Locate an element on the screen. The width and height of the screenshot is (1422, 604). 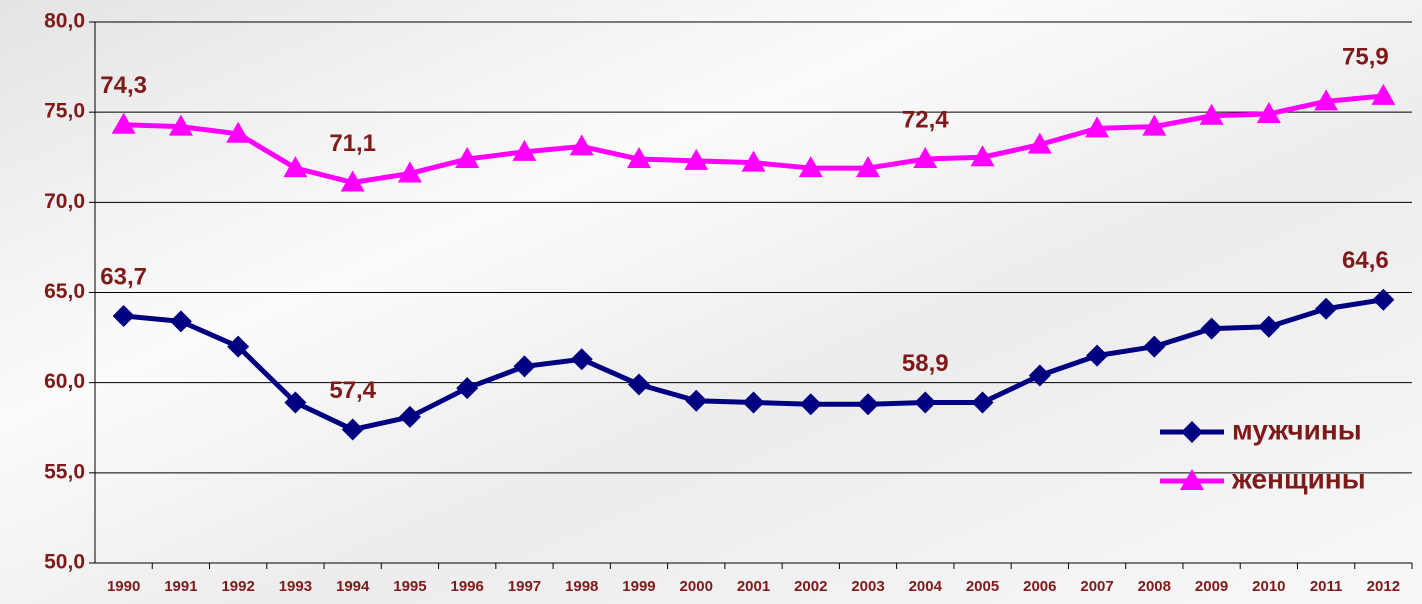
x-tick-label: 2003 is located at coordinates (867, 586).